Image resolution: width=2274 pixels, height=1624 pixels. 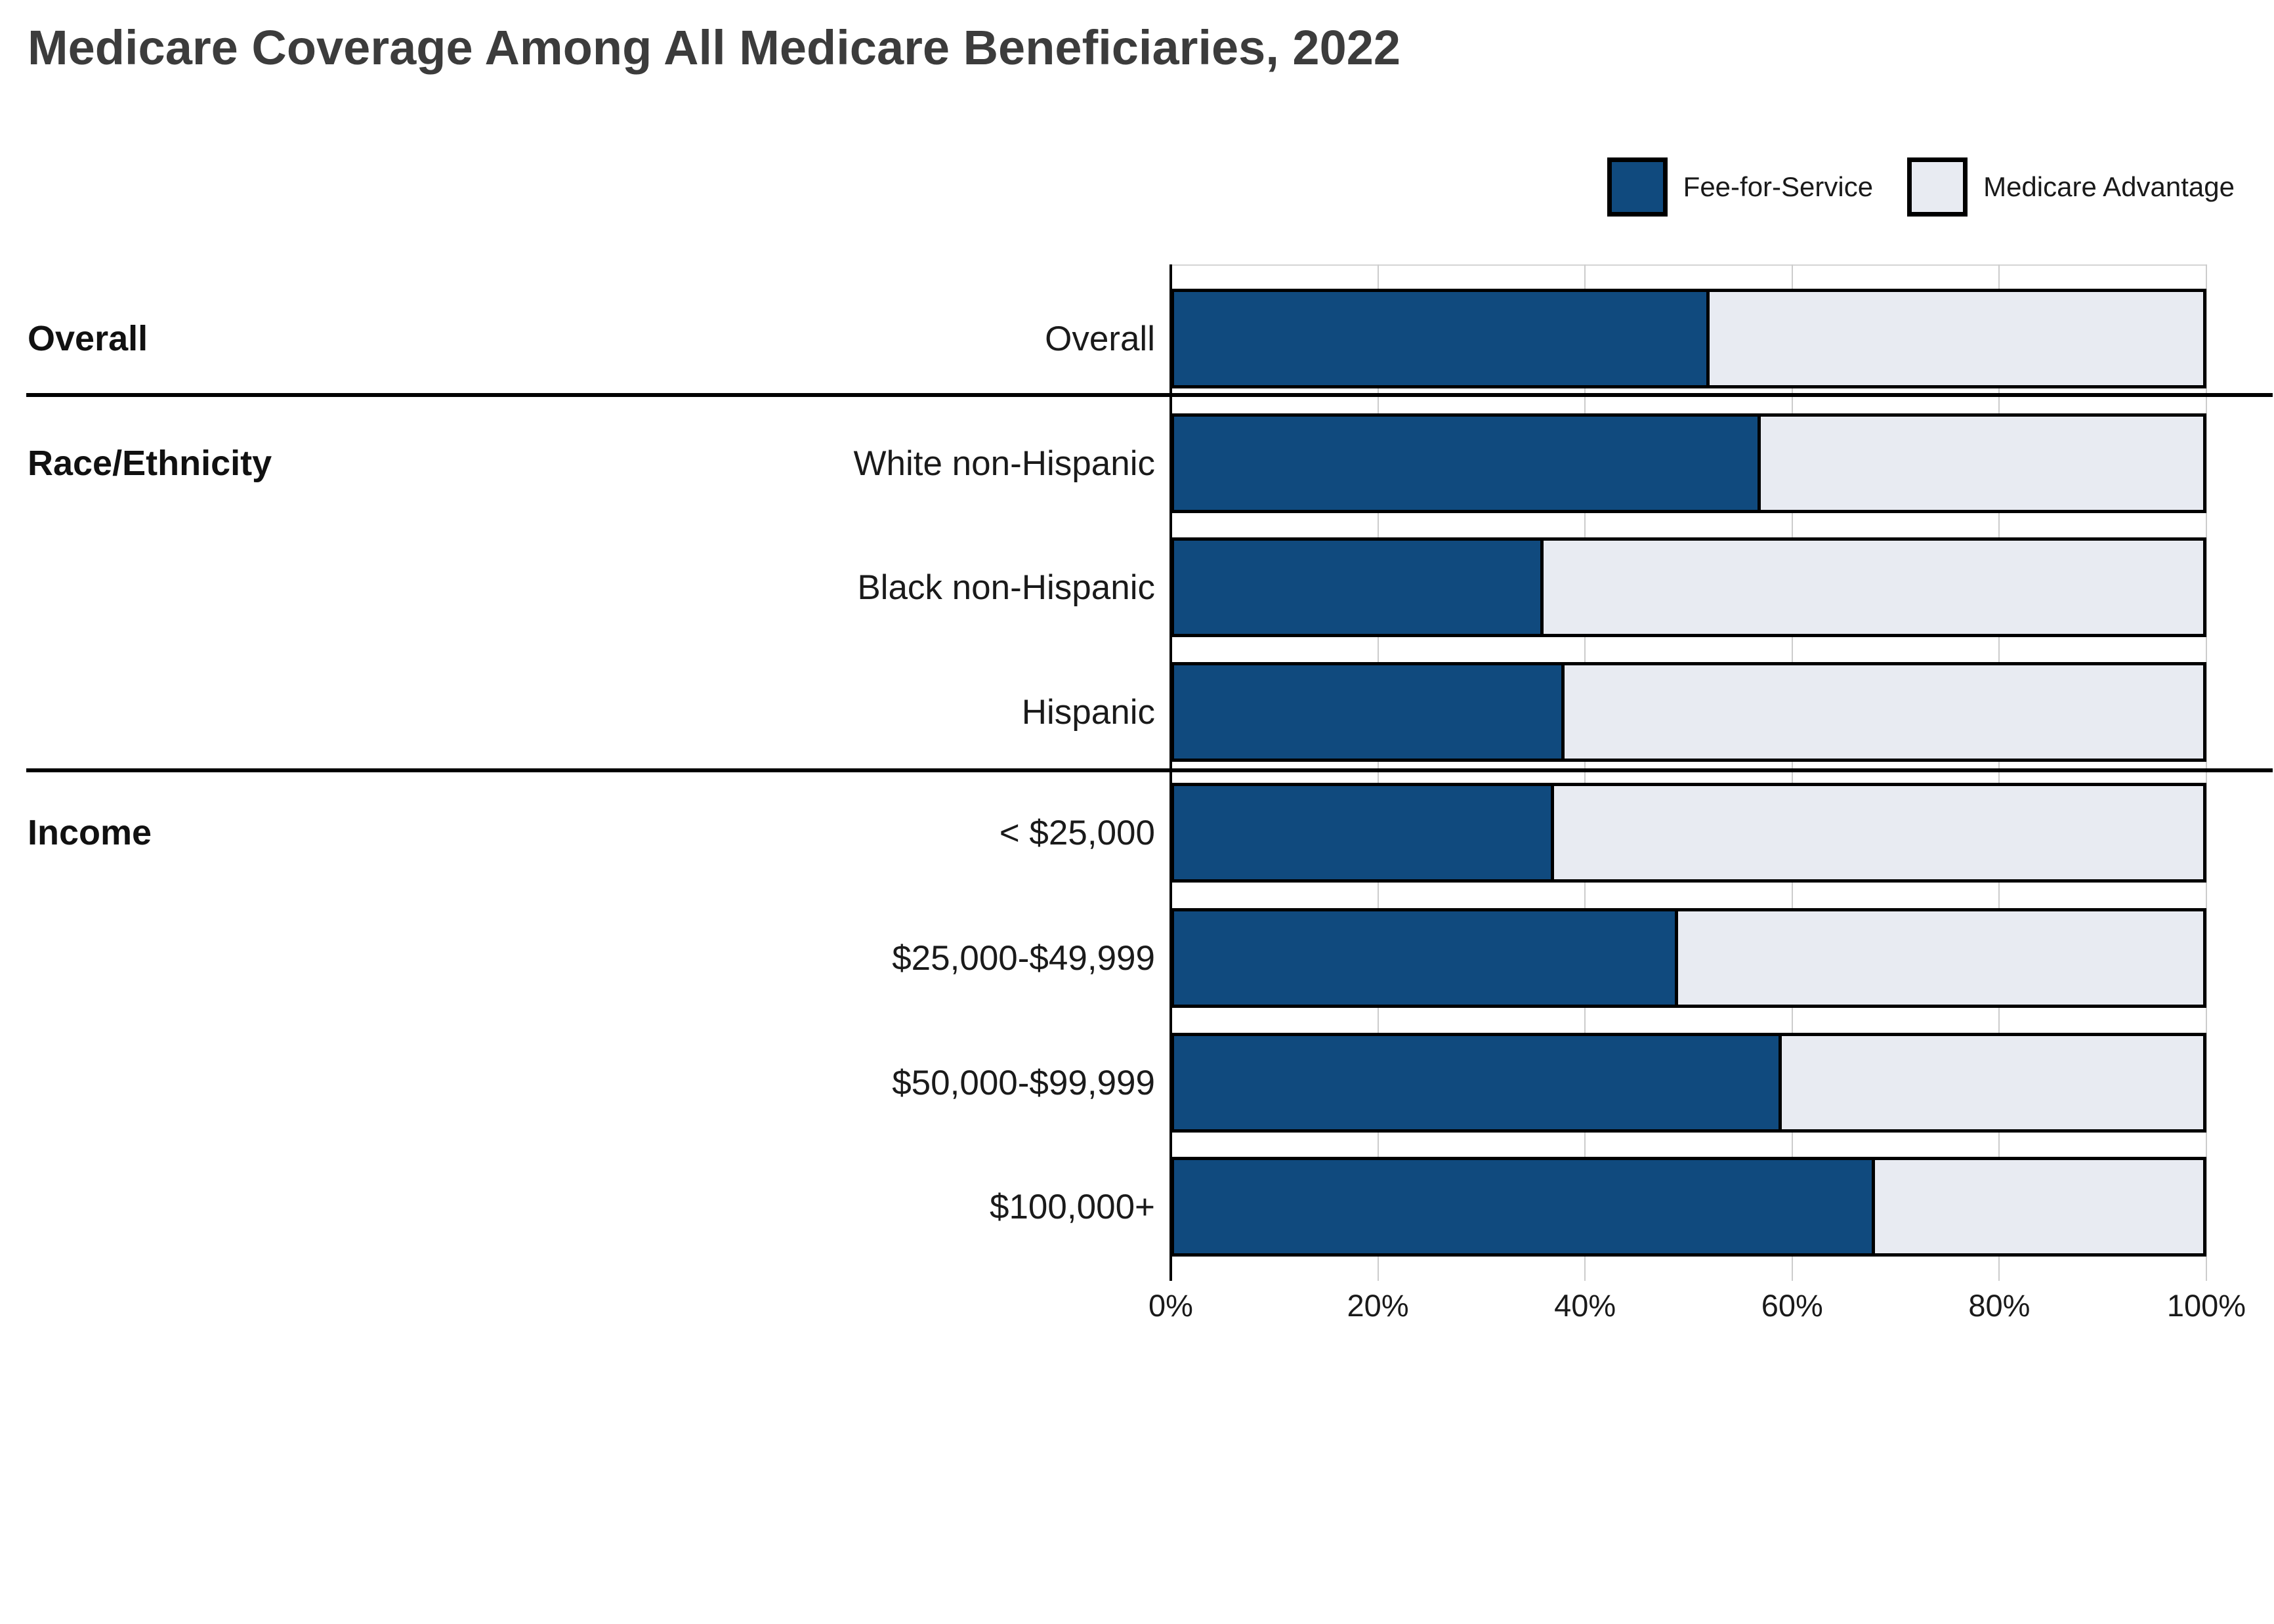 What do you see at coordinates (1170, 1305) in the screenshot?
I see `x-tick-label-0%: 0%` at bounding box center [1170, 1305].